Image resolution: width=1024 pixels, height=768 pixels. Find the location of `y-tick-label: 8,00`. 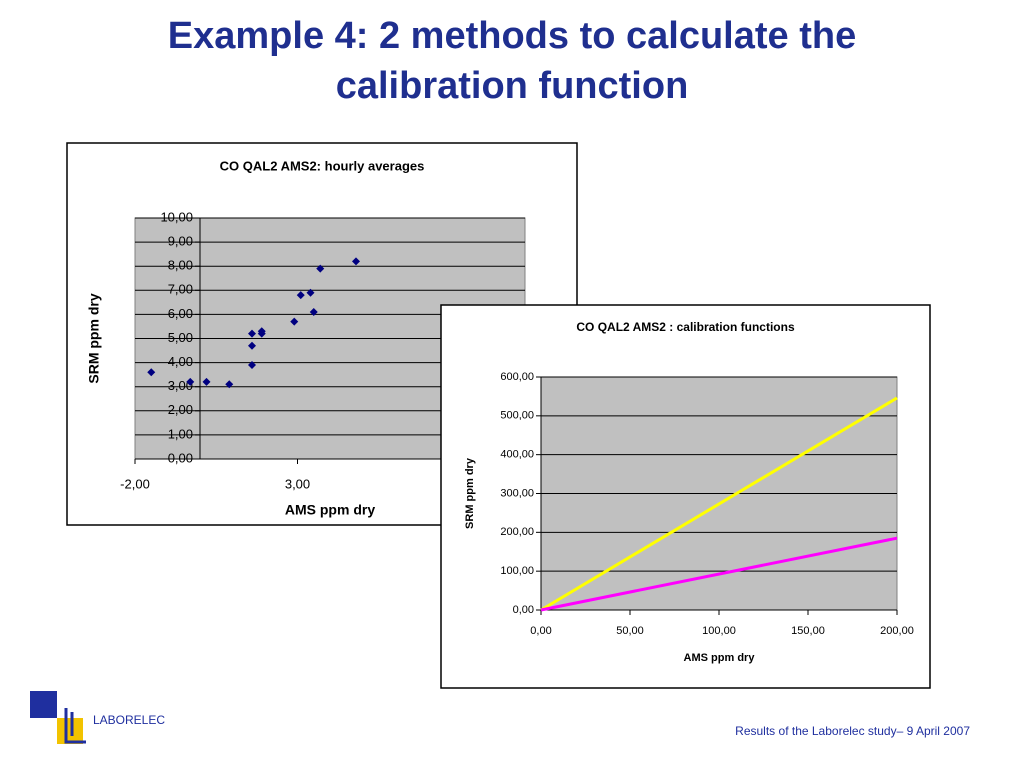

y-tick-label: 8,00 is located at coordinates (180, 265).